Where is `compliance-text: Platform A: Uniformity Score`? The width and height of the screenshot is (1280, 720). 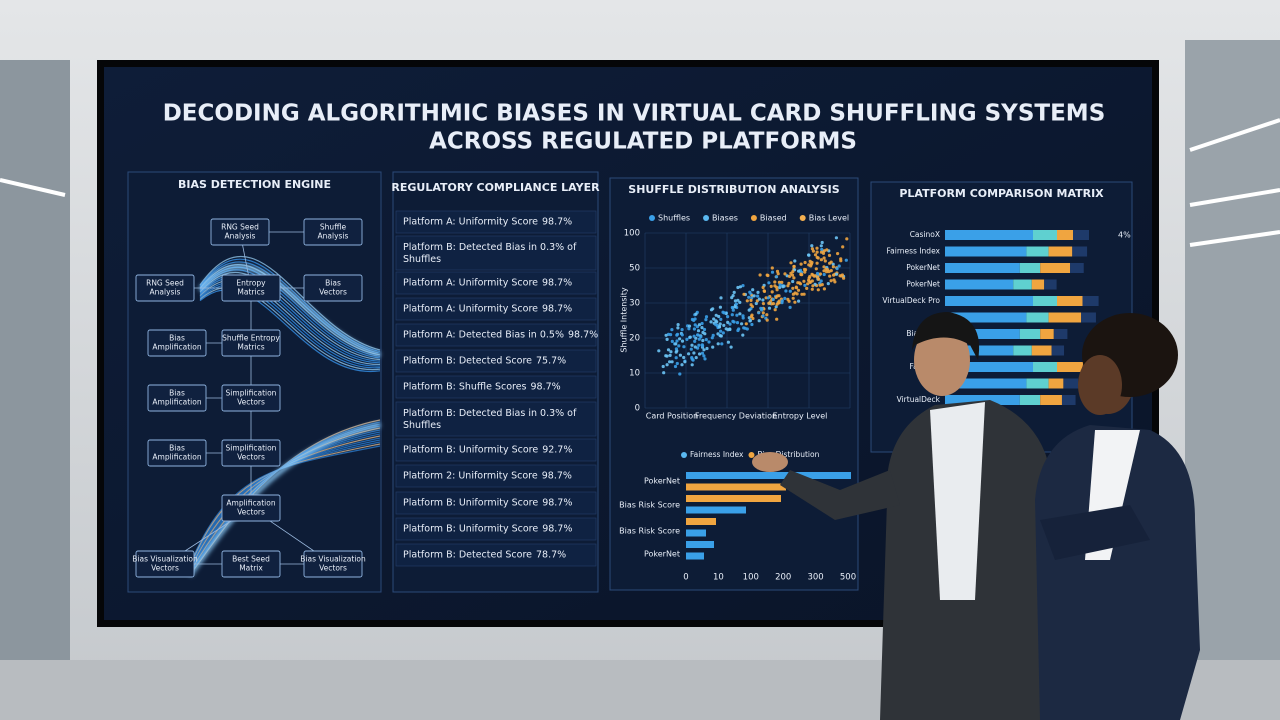
compliance-text: Platform A: Uniformity Score is located at coordinates (470, 283).